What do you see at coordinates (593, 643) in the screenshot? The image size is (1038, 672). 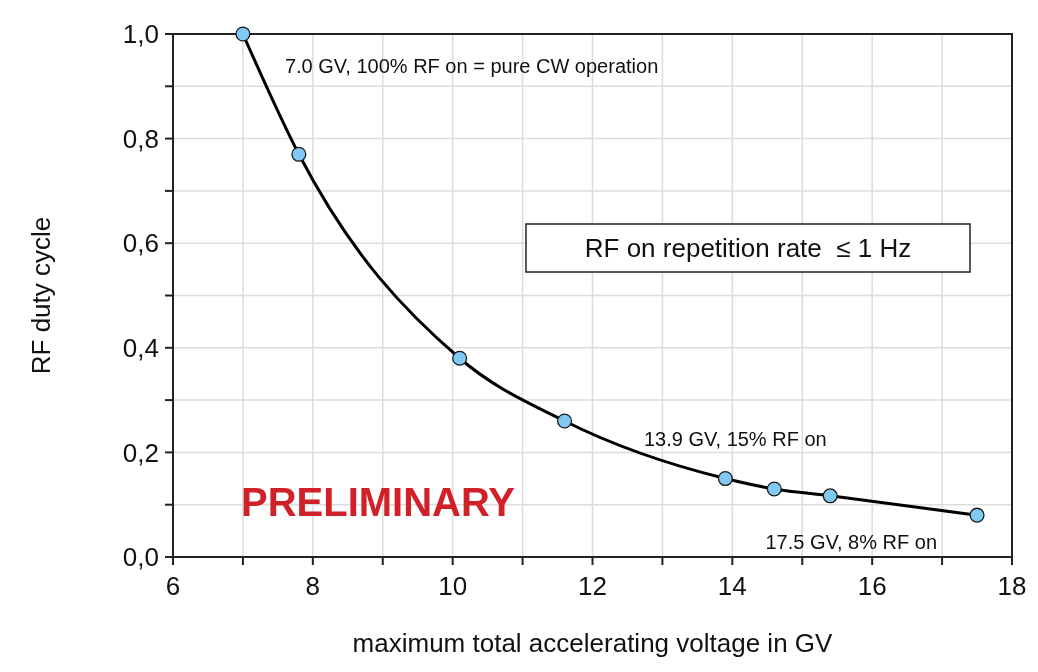 I see `x-axis-title: maximum total accelerating voltage in GV` at bounding box center [593, 643].